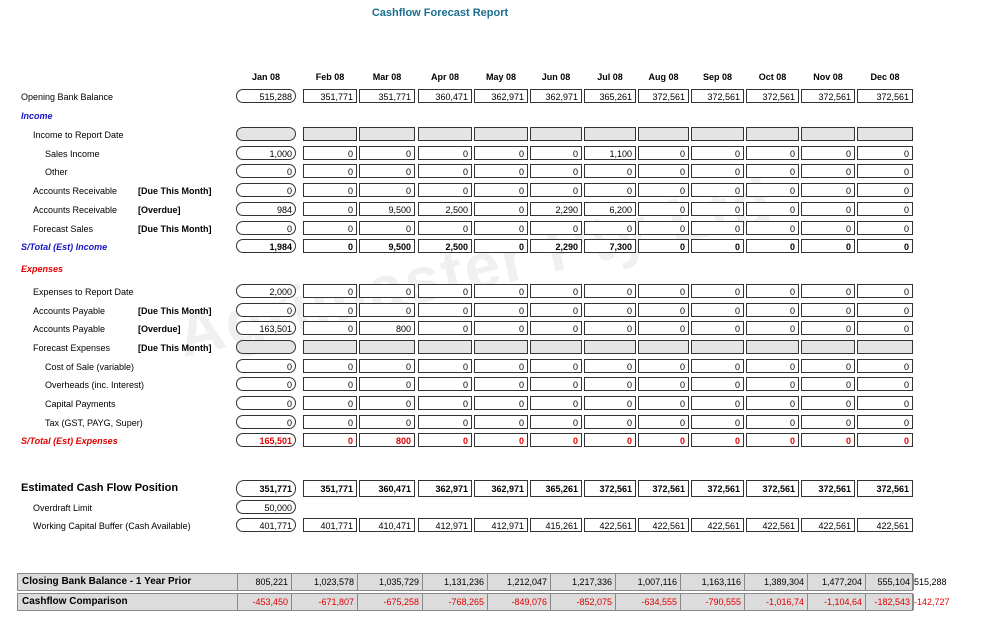 This screenshot has width=996, height=641. What do you see at coordinates (330, 96) in the screenshot?
I see `value-cell: 351,771` at bounding box center [330, 96].